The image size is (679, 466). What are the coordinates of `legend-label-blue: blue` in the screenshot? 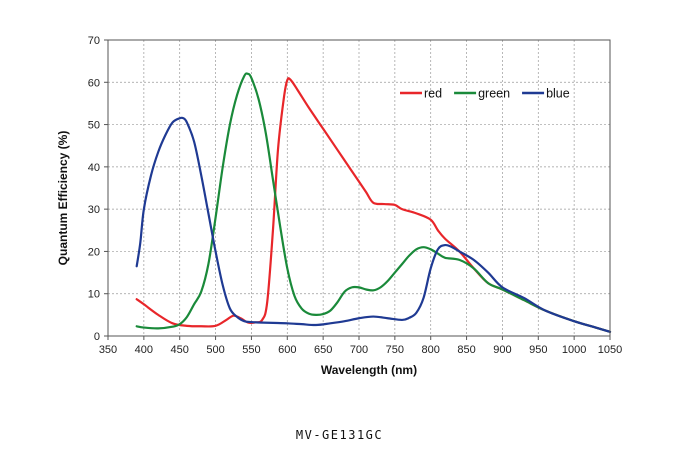 It's located at (558, 94).